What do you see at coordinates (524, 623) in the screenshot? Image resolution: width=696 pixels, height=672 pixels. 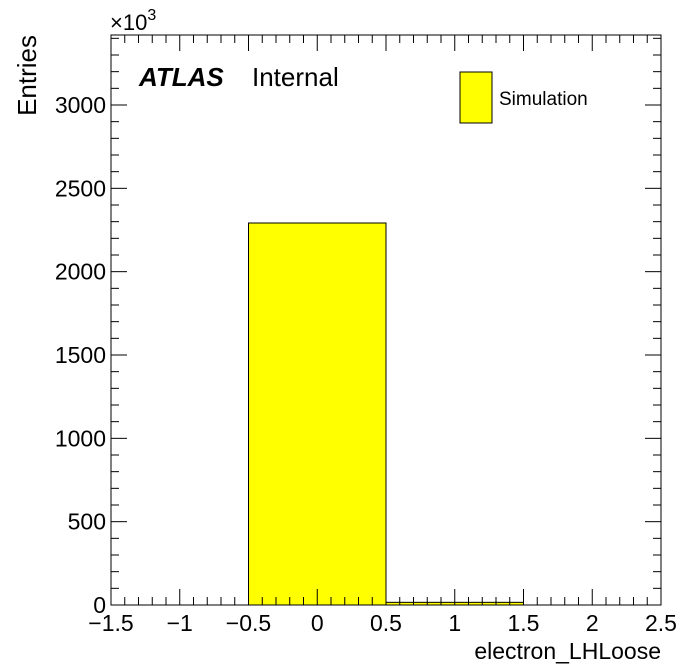 I see `x-tick-label: 1.5` at bounding box center [524, 623].